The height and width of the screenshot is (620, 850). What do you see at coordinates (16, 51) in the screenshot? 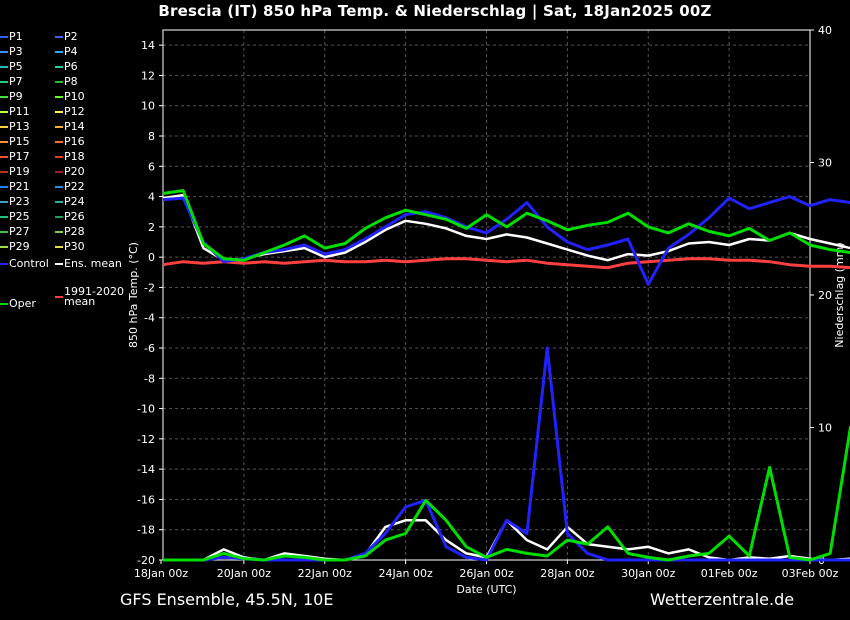
I see `legend-label: P3` at bounding box center [16, 51].